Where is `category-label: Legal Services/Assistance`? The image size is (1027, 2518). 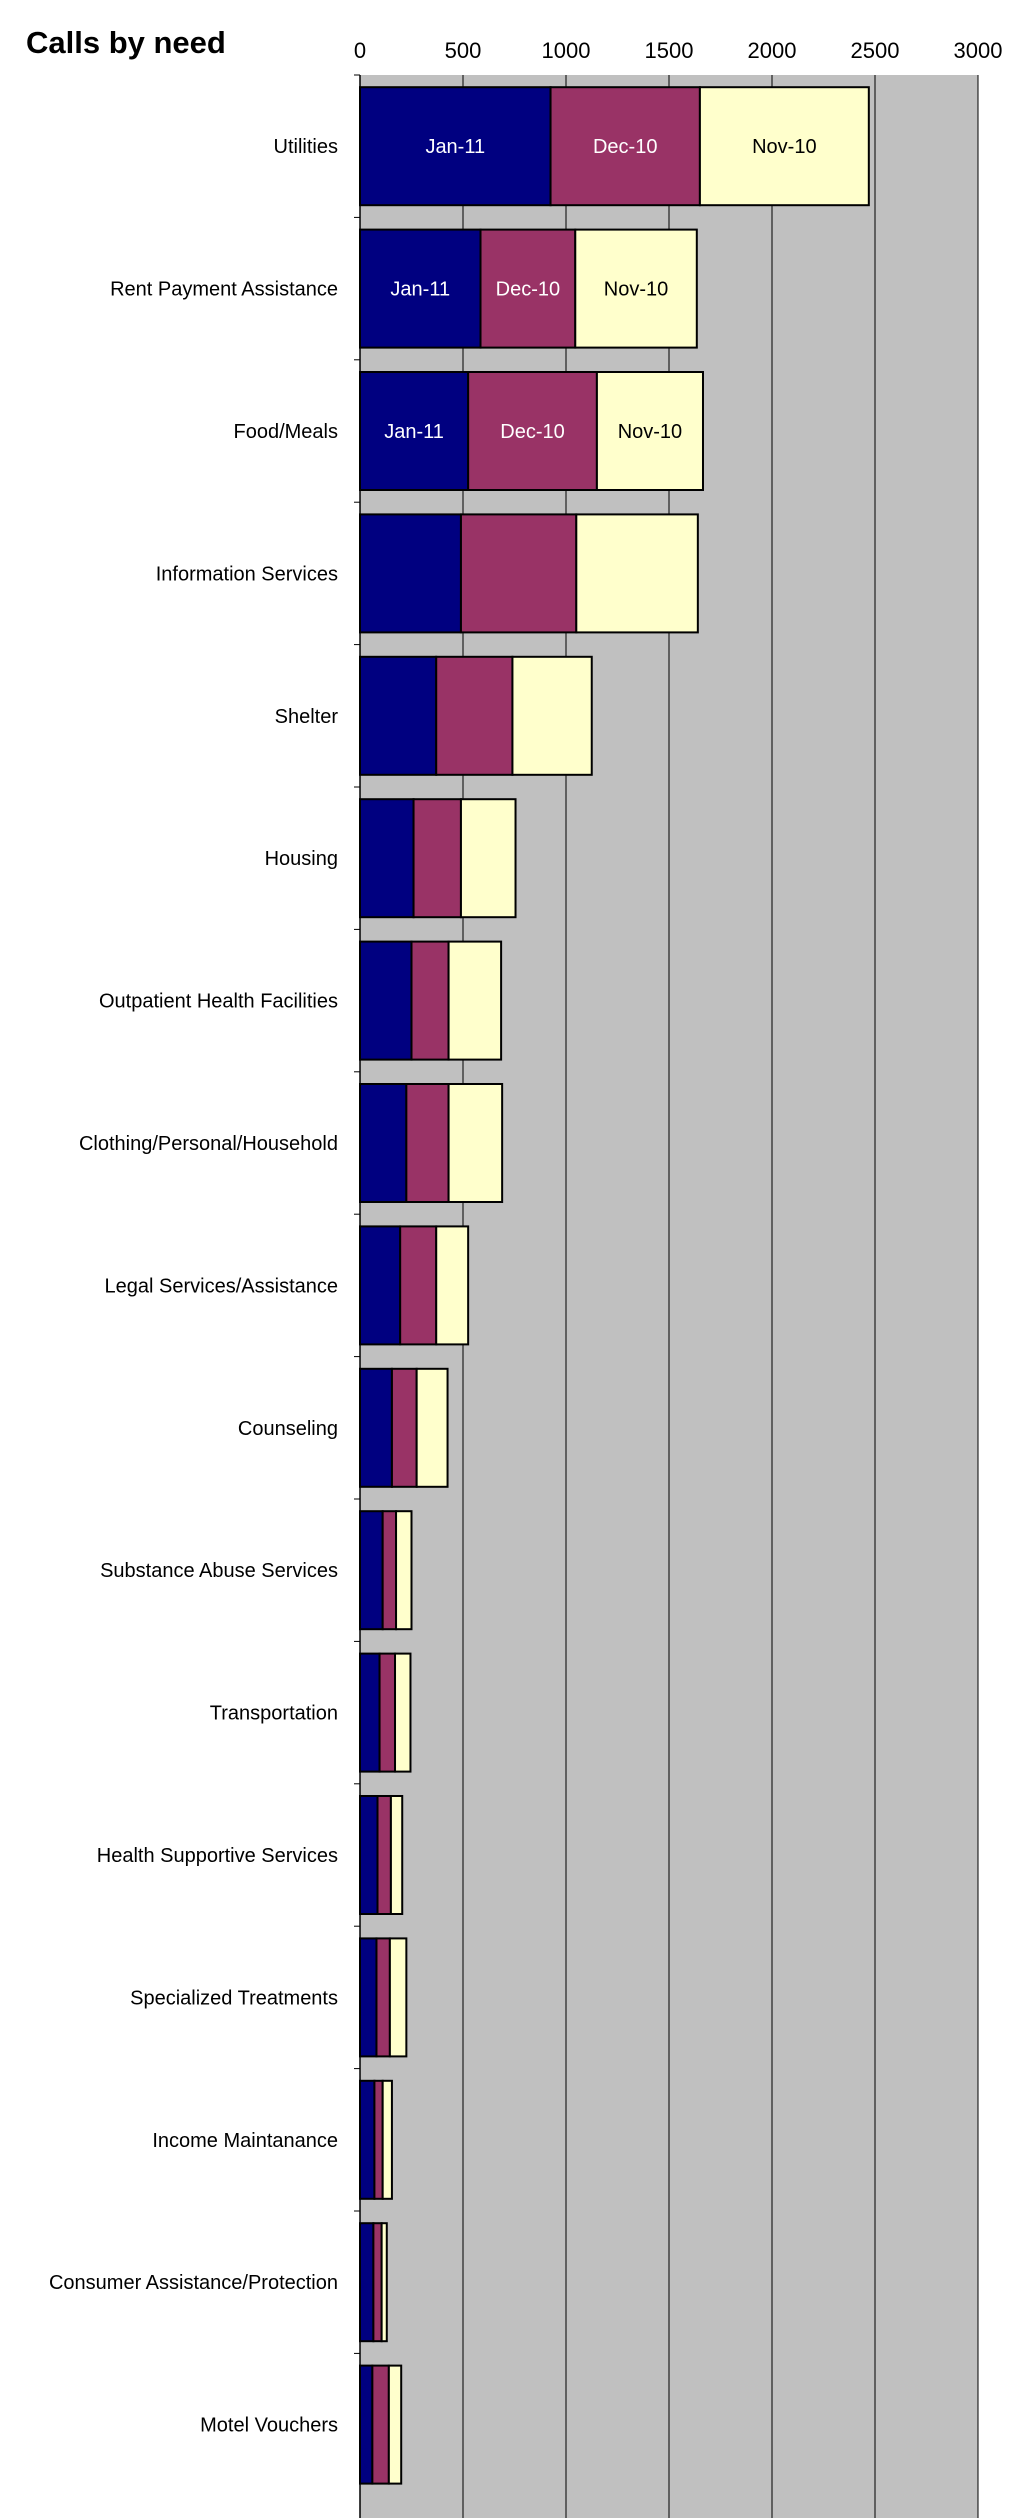 category-label: Legal Services/Assistance is located at coordinates (221, 1286).